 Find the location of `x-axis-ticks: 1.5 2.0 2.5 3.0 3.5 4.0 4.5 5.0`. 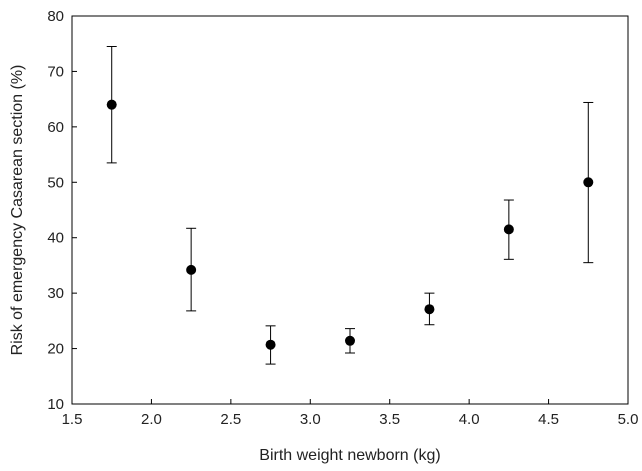

x-axis-ticks: 1.5 2.0 2.5 3.0 3.5 4.0 4.5 5.0 is located at coordinates (350, 413).